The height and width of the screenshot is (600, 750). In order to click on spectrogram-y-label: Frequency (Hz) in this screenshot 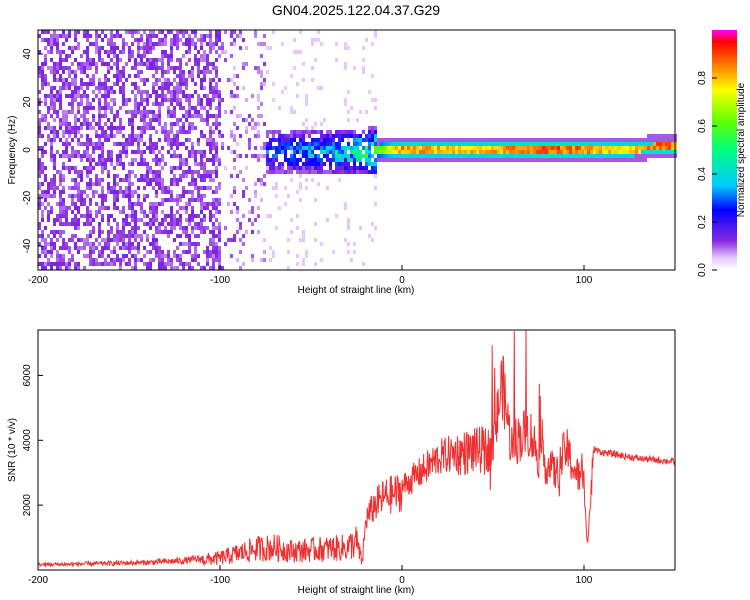, I will do `click(12, 150)`.